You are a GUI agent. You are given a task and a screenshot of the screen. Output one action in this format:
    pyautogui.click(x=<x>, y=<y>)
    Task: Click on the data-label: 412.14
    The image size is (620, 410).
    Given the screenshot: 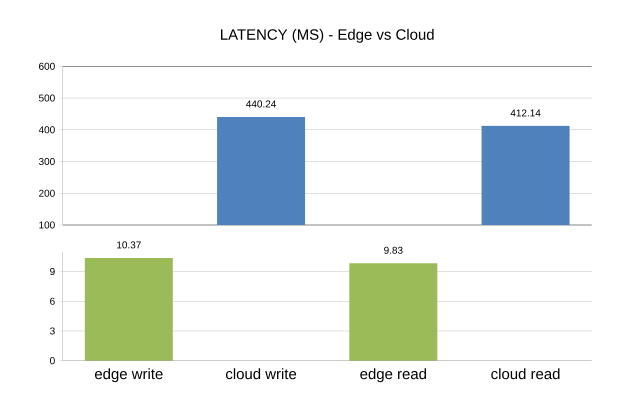 What is the action you would take?
    pyautogui.click(x=525, y=112)
    